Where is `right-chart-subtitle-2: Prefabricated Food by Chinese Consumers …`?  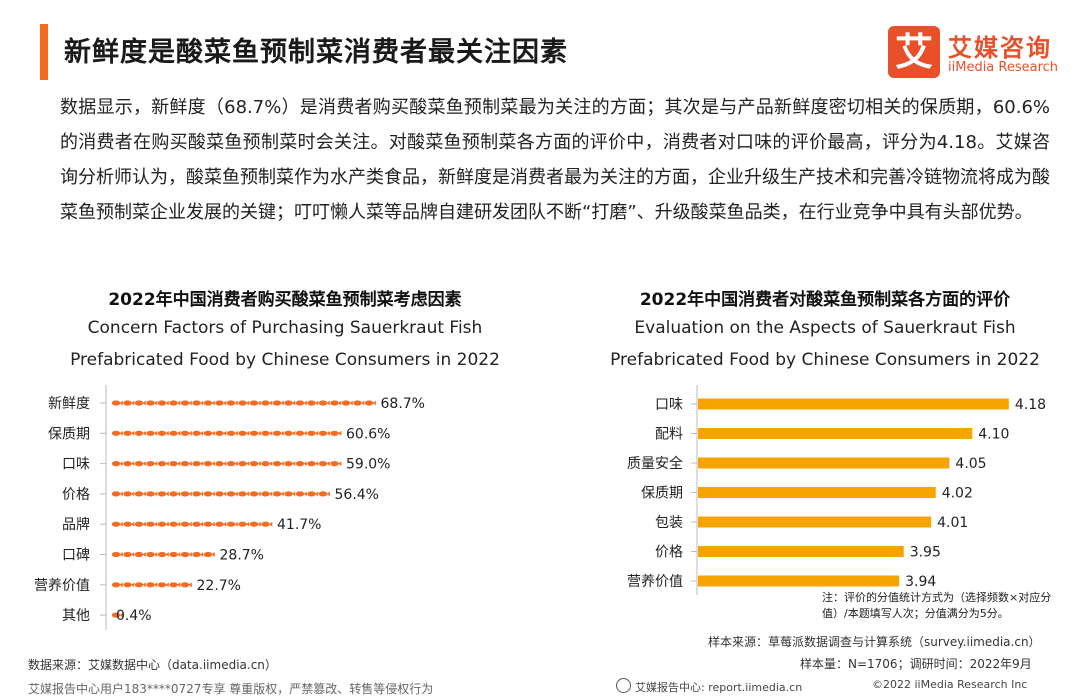 right-chart-subtitle-2: Prefabricated Food by Chinese Consumers … is located at coordinates (825, 360).